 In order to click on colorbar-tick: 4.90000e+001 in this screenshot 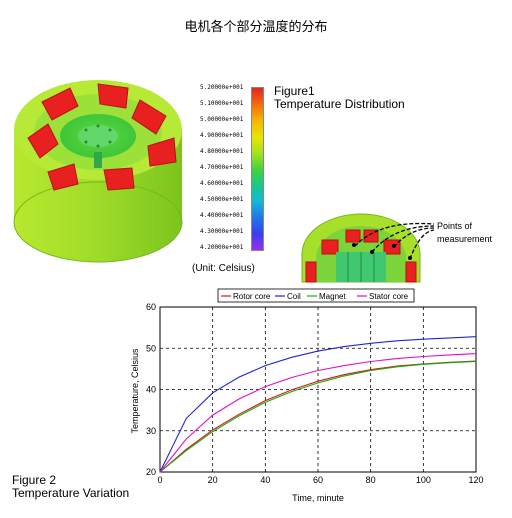, I will do `click(222, 135)`.